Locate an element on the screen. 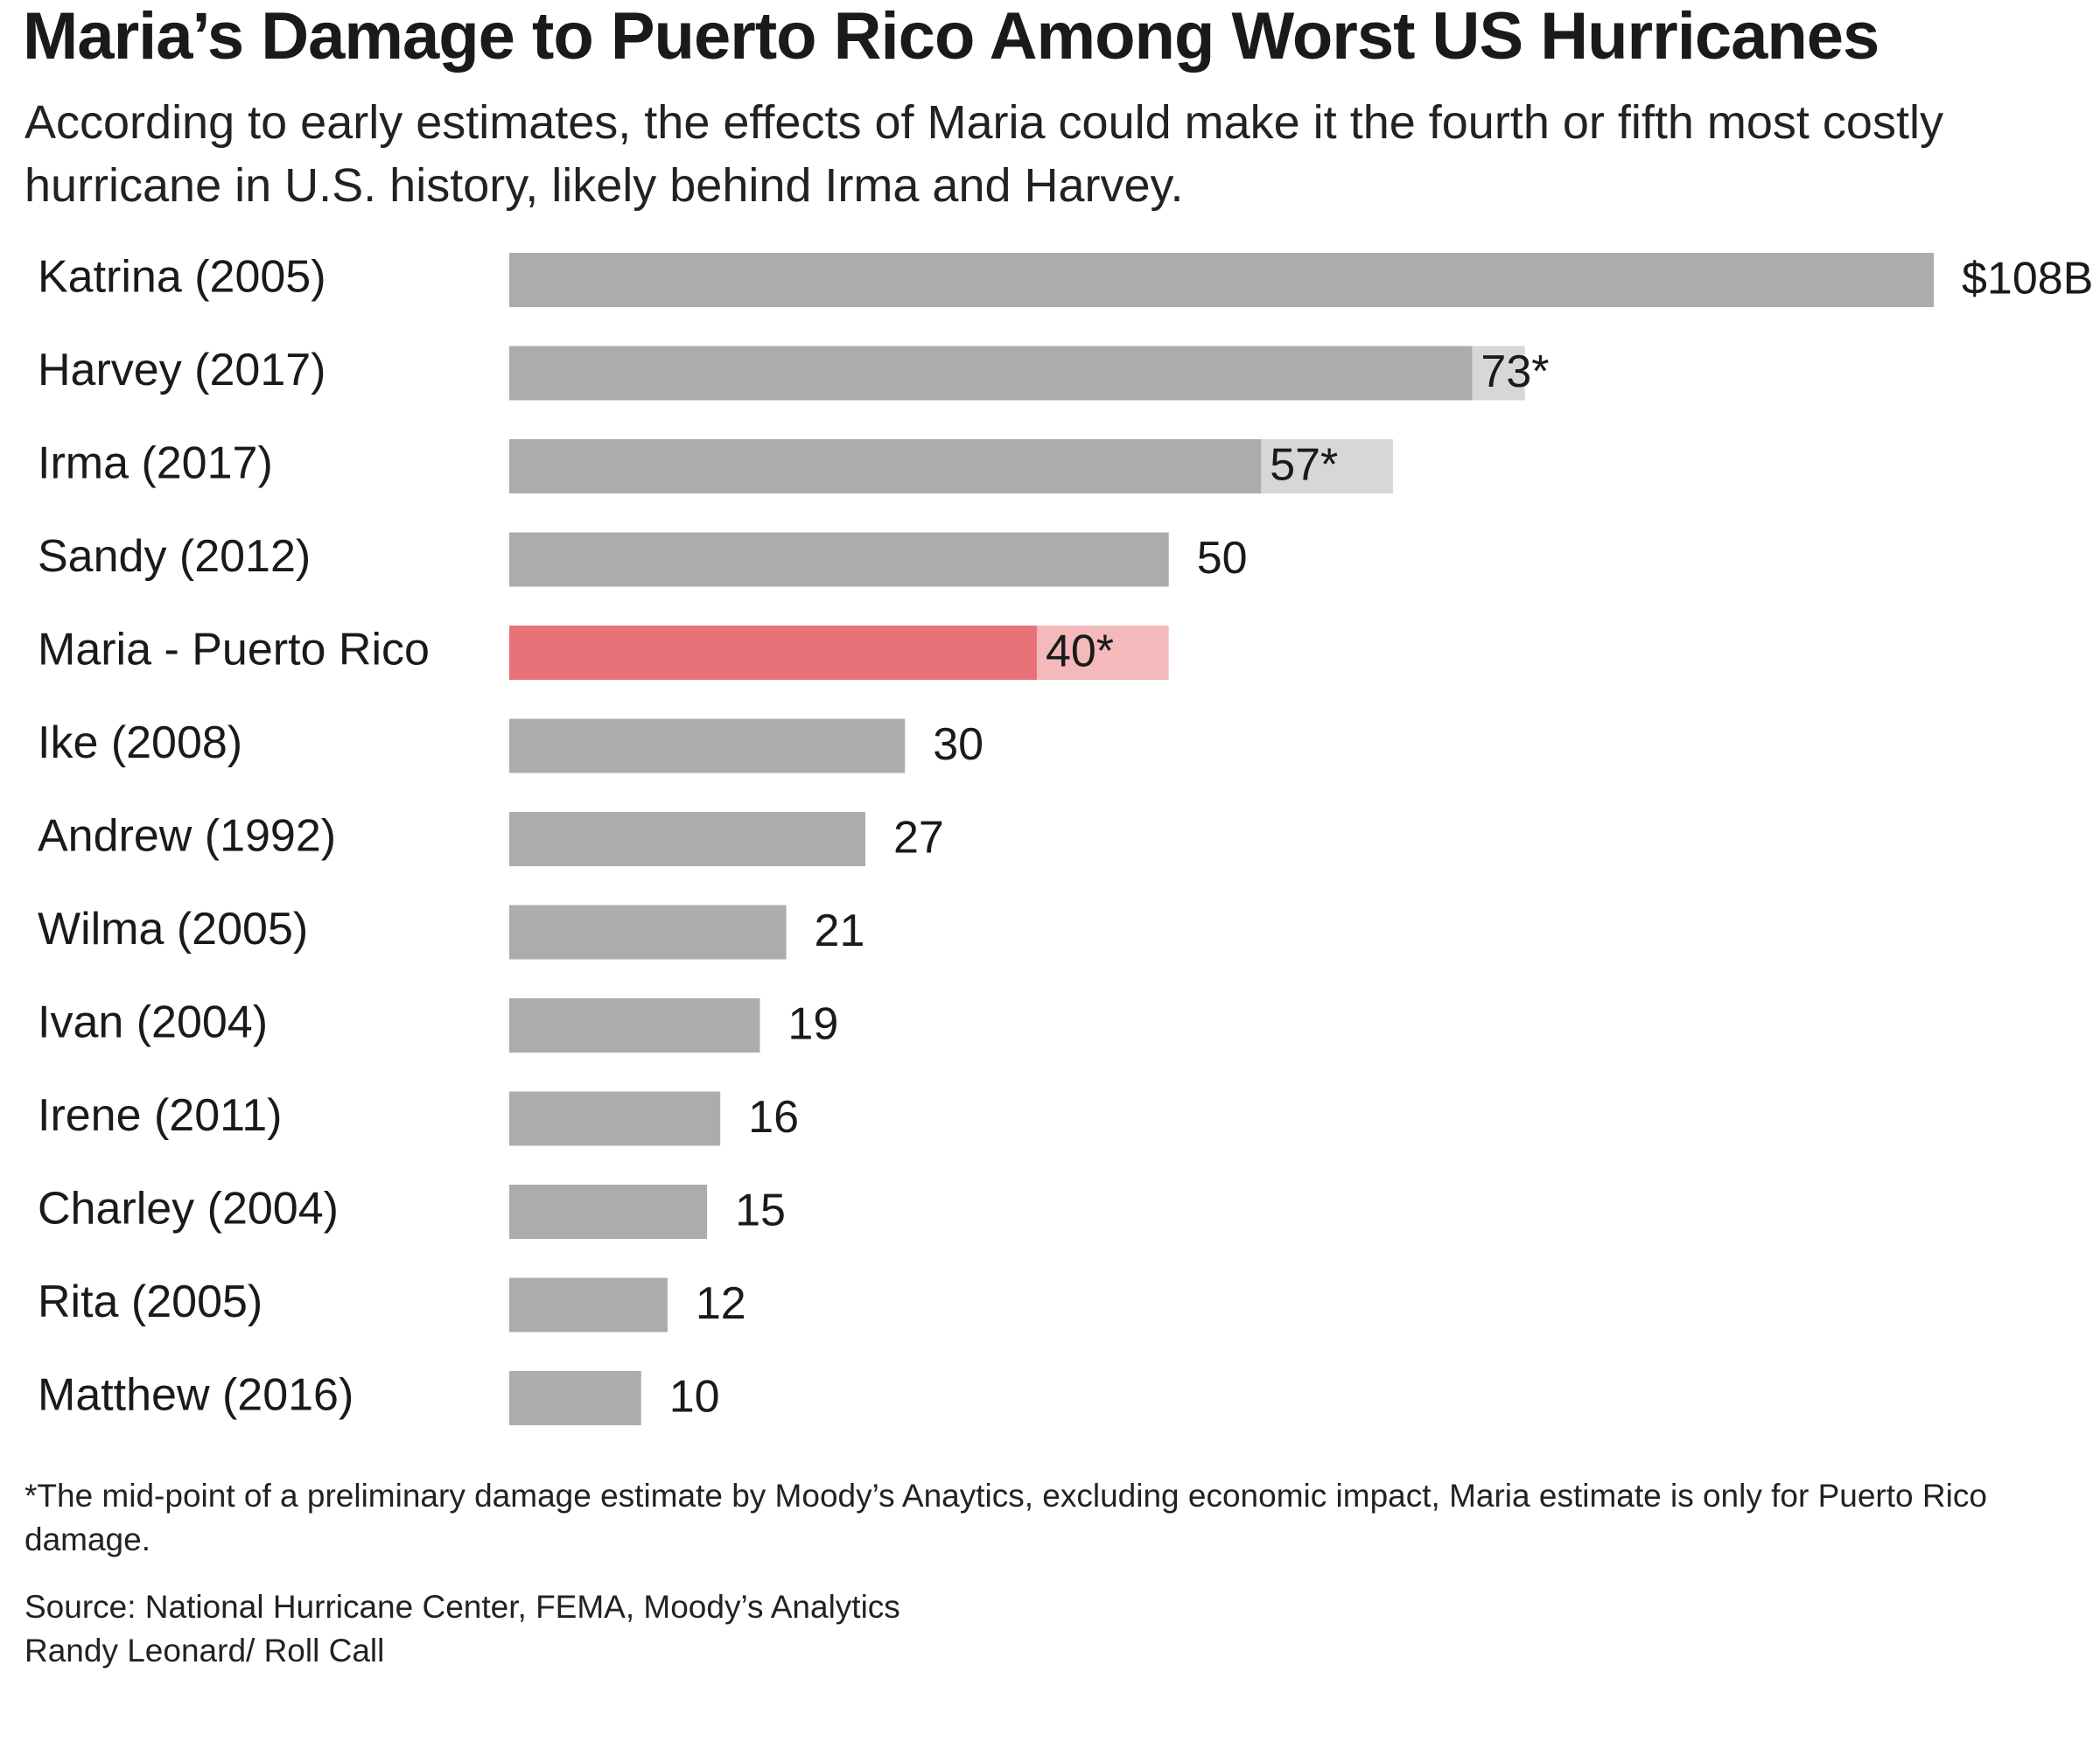 Image resolution: width=2100 pixels, height=1763 pixels. category-label: Charley (2004) is located at coordinates (188, 1209).